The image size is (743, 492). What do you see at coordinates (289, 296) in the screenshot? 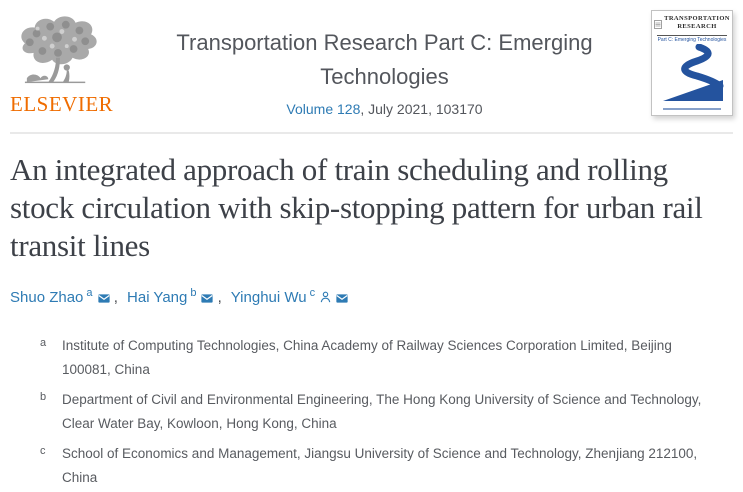
I see `author-yinghui-wu: Yinghui Wu c` at bounding box center [289, 296].